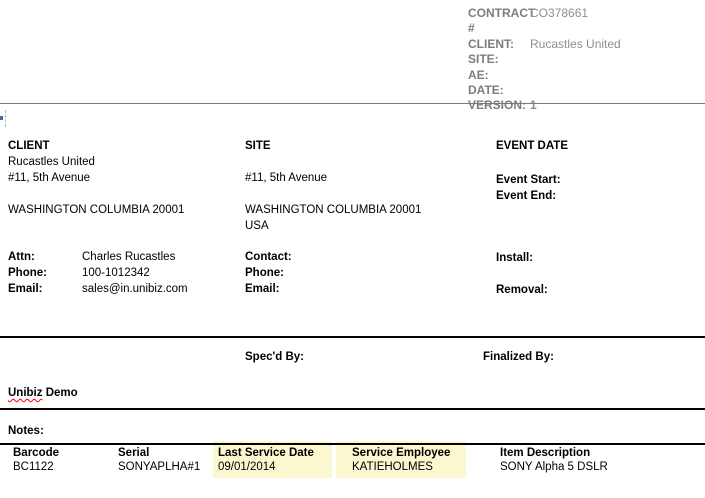  What do you see at coordinates (29, 146) in the screenshot?
I see `client-section-heading: CLIENT` at bounding box center [29, 146].